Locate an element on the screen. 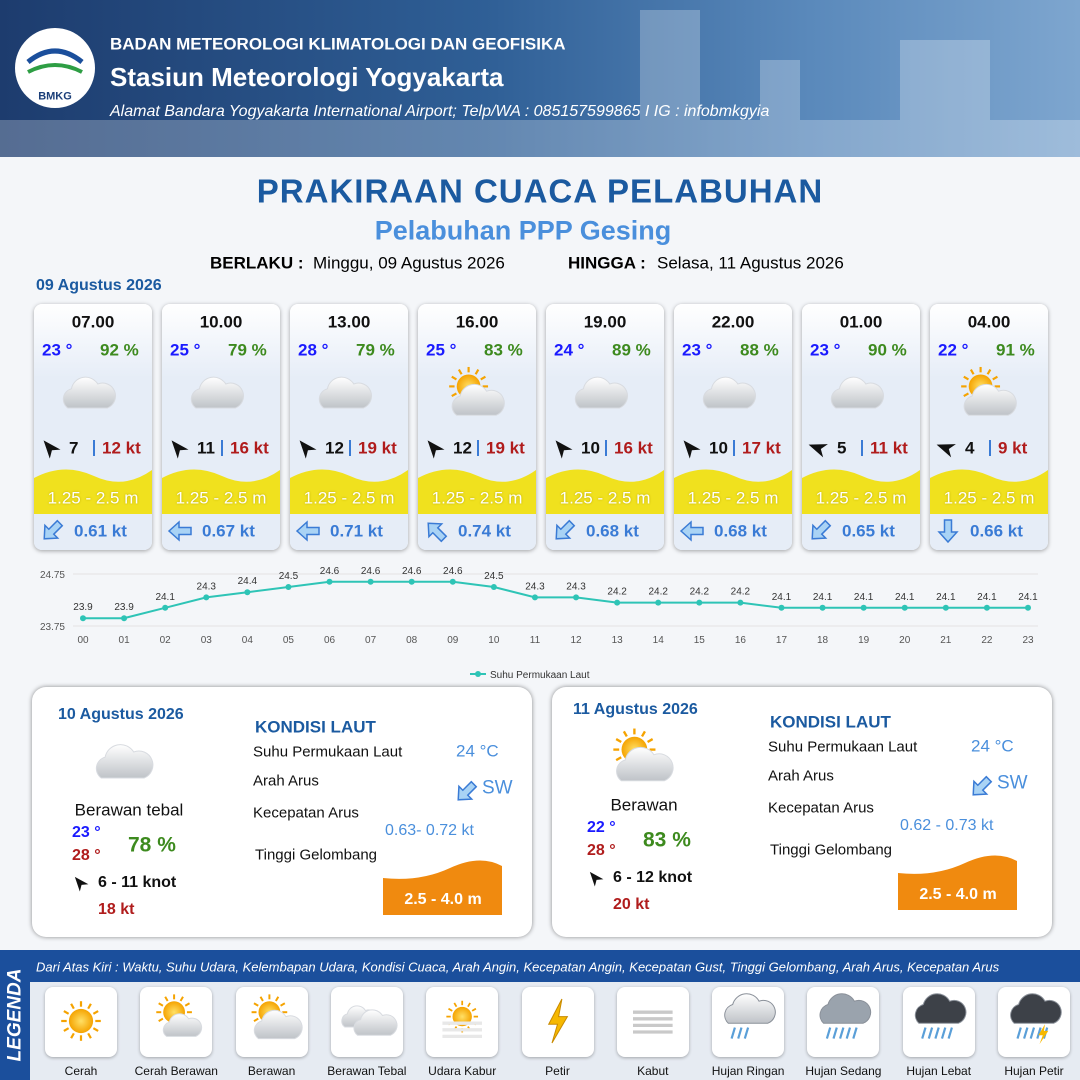 This screenshot has width=1080, height=1080. data-label: 23.9 is located at coordinates (83, 607).